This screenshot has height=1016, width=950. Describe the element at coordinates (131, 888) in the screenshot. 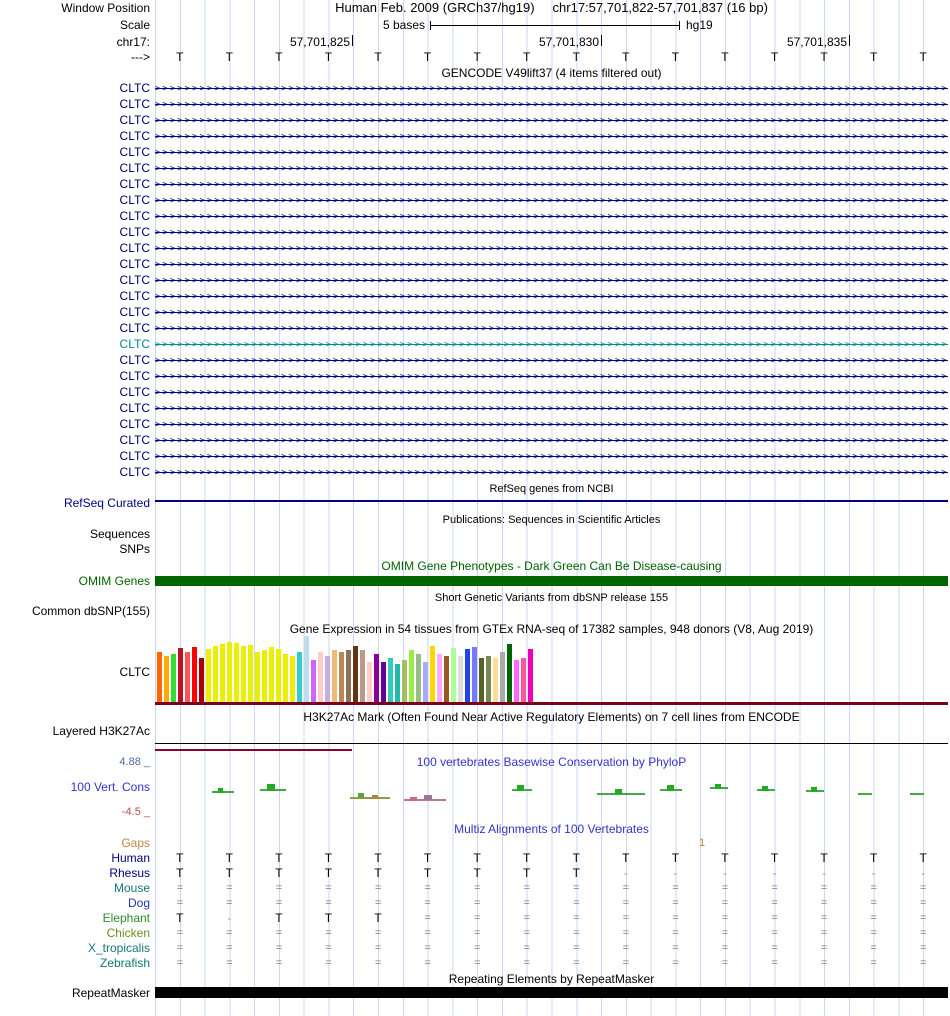

I see `species-label-mouse: Mouse` at that location.